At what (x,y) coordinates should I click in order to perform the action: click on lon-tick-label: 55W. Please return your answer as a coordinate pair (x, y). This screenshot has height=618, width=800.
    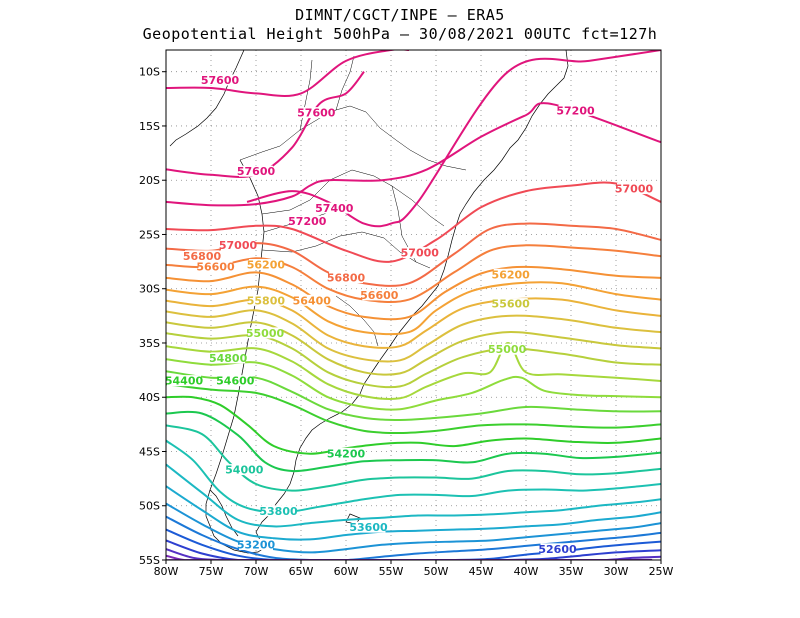
    Looking at the image, I should click on (391, 571).